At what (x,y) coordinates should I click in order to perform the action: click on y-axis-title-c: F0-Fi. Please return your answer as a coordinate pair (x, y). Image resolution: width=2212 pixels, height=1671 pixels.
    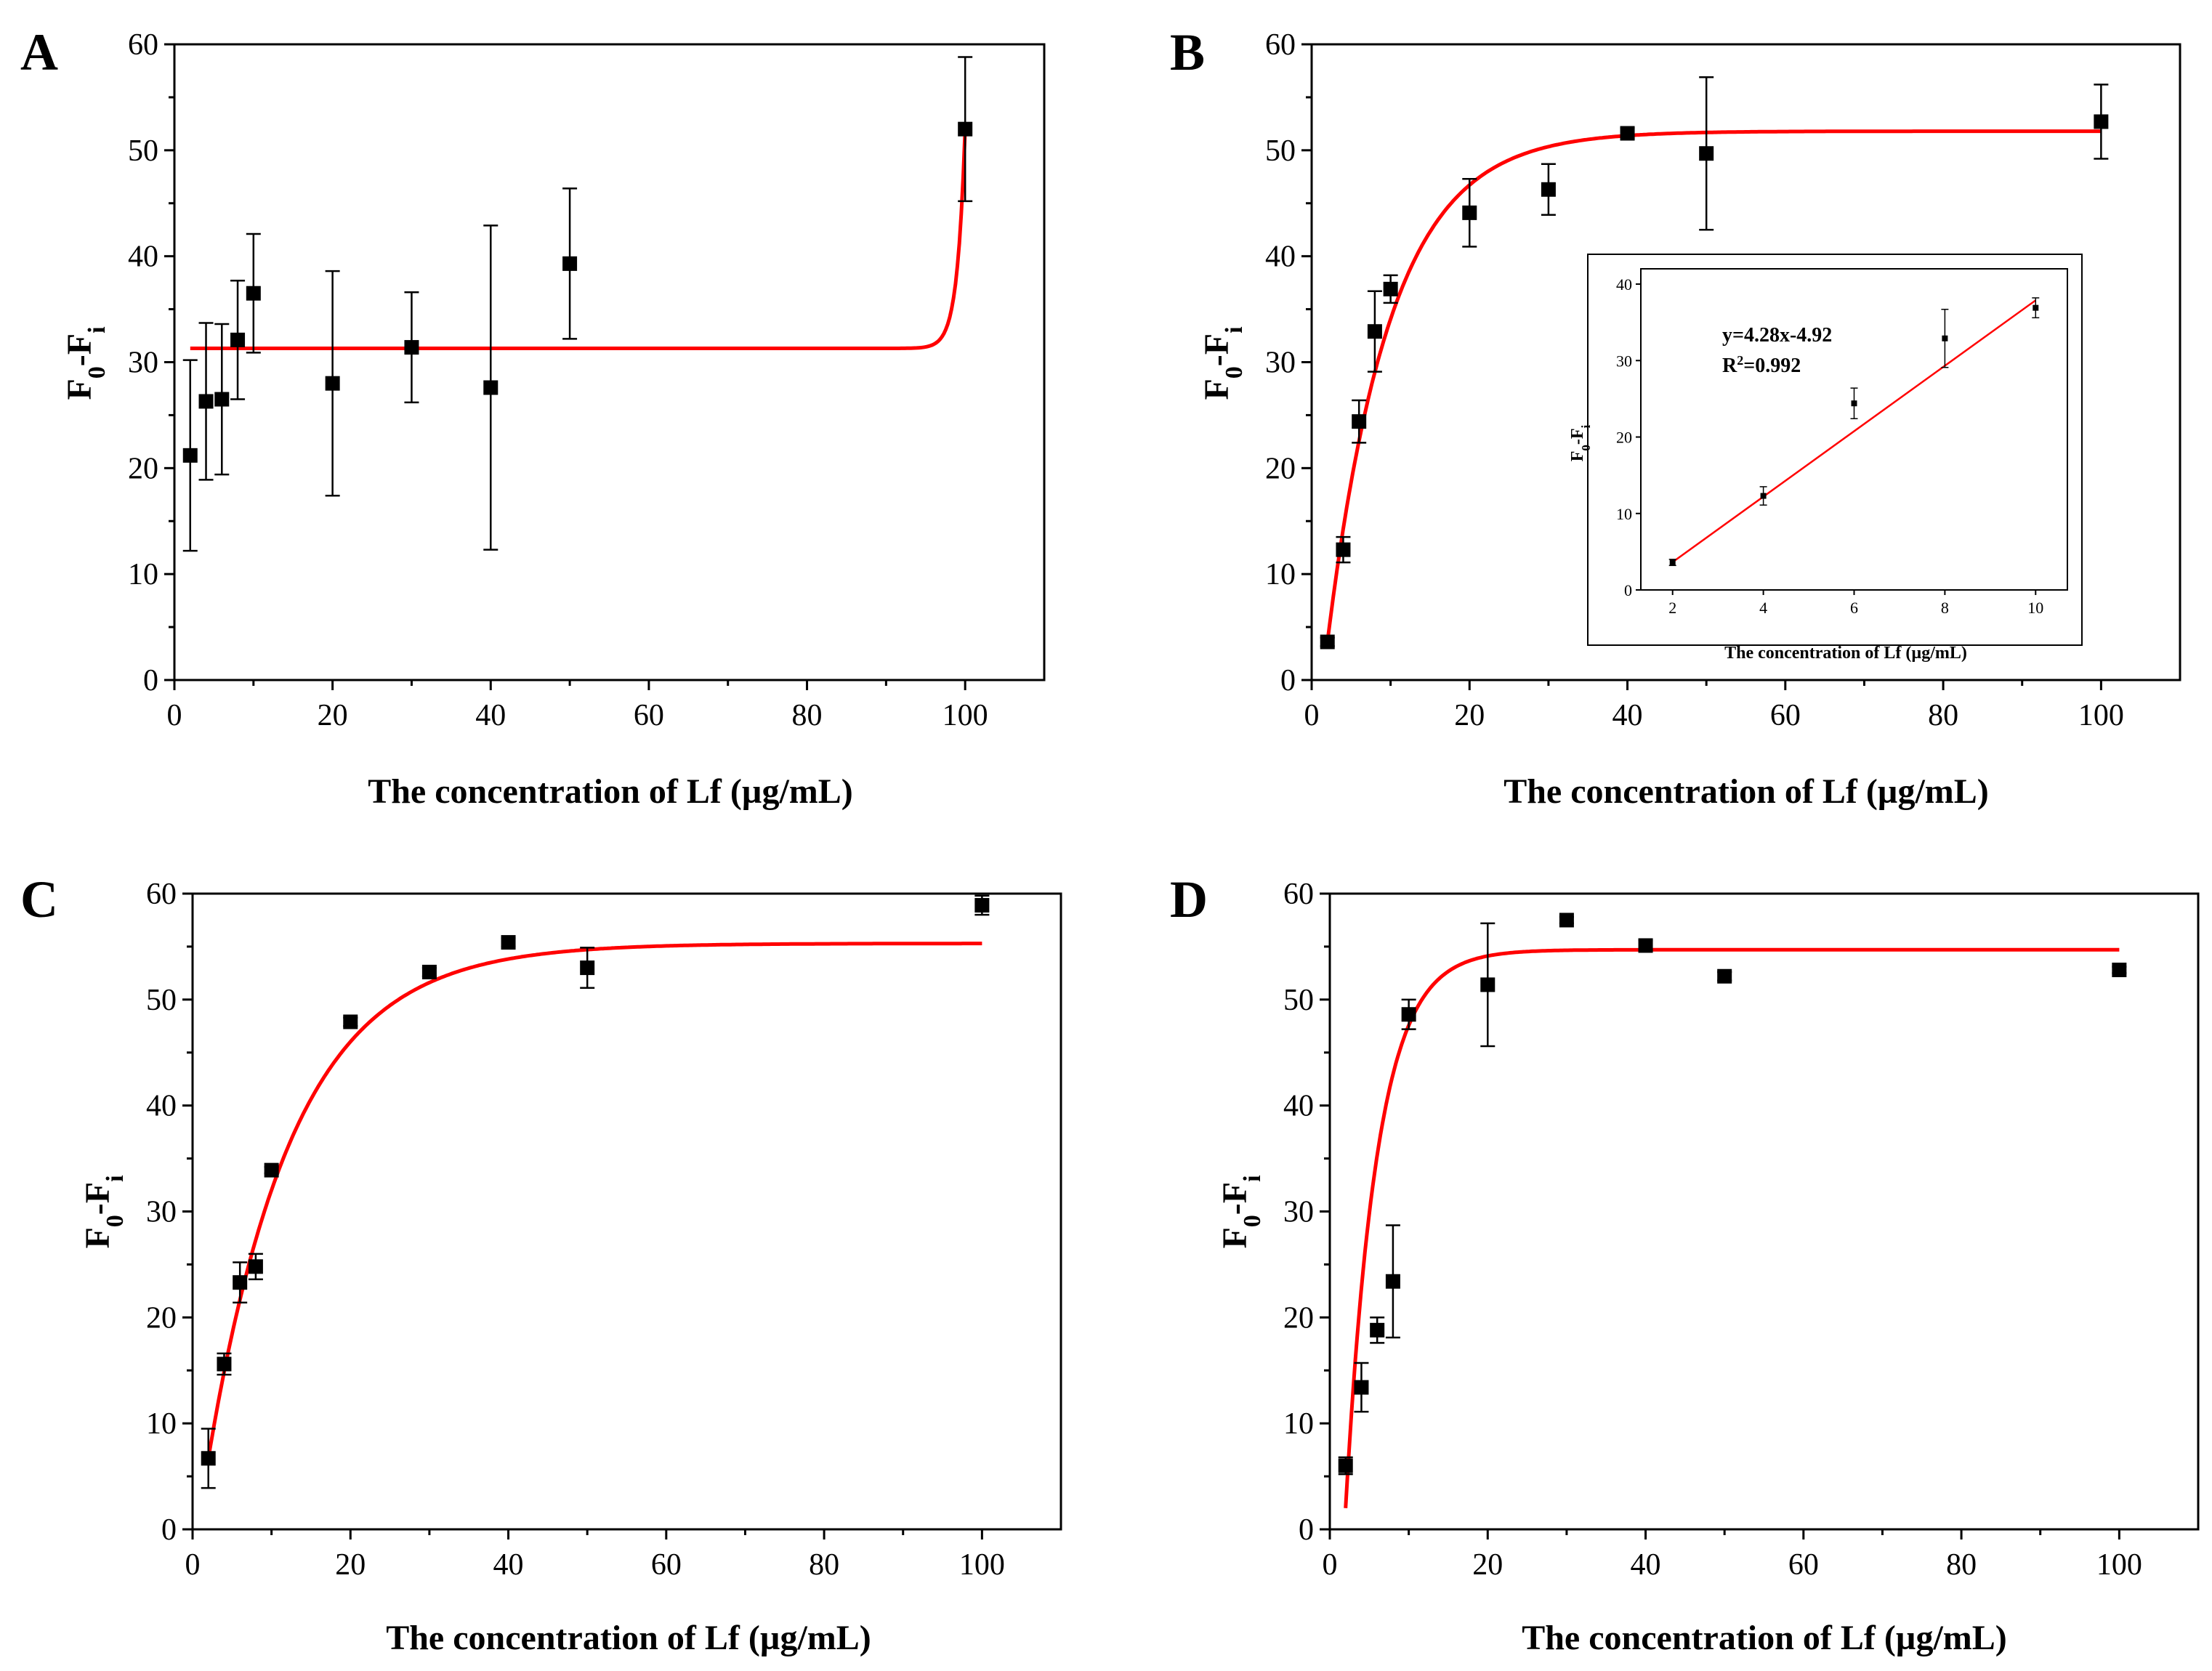
    Looking at the image, I should click on (103, 1211).